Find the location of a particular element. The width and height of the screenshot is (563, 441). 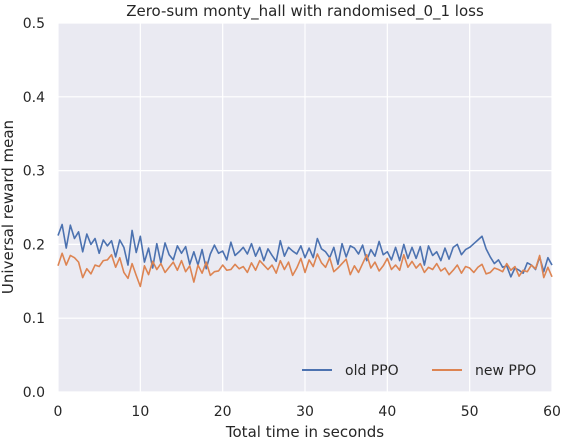

legend: old PPO new PPO is located at coordinates (419, 371).